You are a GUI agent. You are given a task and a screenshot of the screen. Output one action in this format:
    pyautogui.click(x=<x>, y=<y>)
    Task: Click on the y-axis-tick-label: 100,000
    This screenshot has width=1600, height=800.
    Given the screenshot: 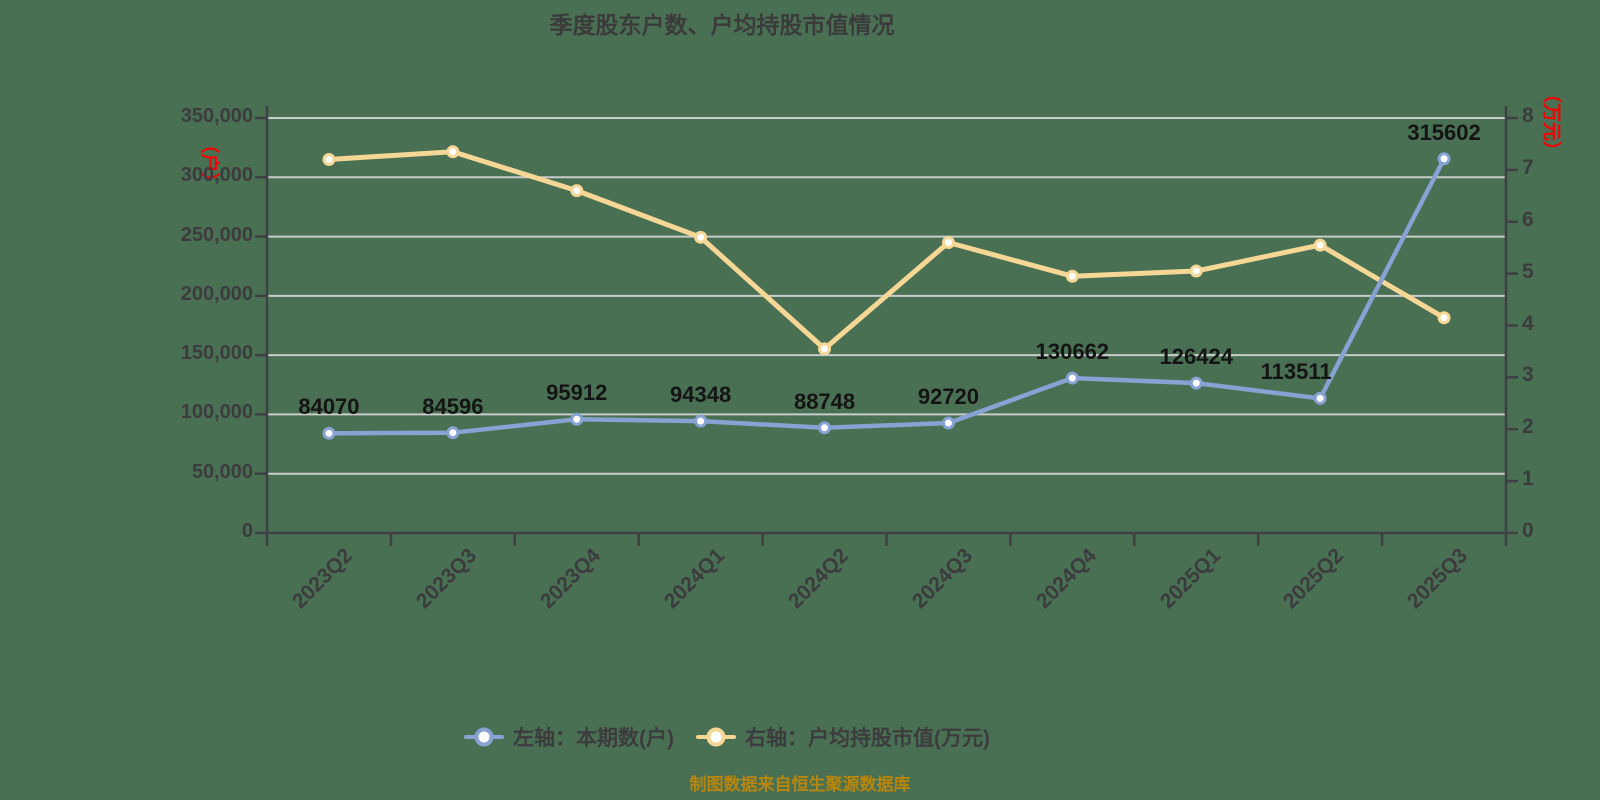 What is the action you would take?
    pyautogui.click(x=216, y=412)
    